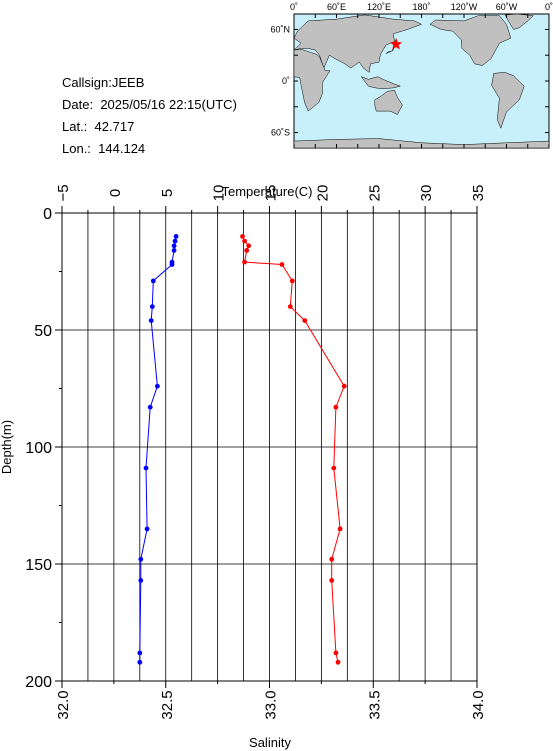 This screenshot has width=553, height=751. What do you see at coordinates (280, 80) in the screenshot?
I see `map-left-labels: 60˚N 0˚ 60˚S` at bounding box center [280, 80].